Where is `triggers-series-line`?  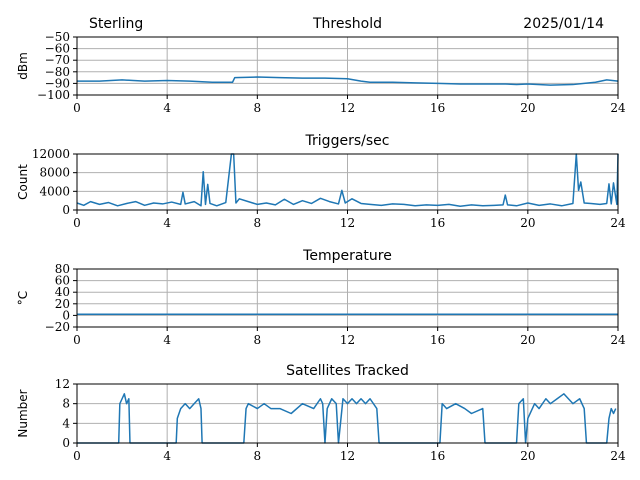 triggers-series-line is located at coordinates (347, 180).